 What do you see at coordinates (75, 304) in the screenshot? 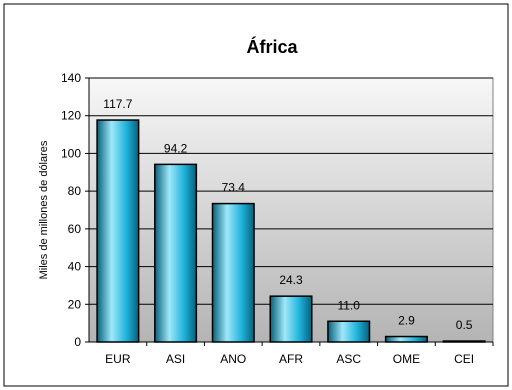
I see `y-tick-label: 20` at bounding box center [75, 304].